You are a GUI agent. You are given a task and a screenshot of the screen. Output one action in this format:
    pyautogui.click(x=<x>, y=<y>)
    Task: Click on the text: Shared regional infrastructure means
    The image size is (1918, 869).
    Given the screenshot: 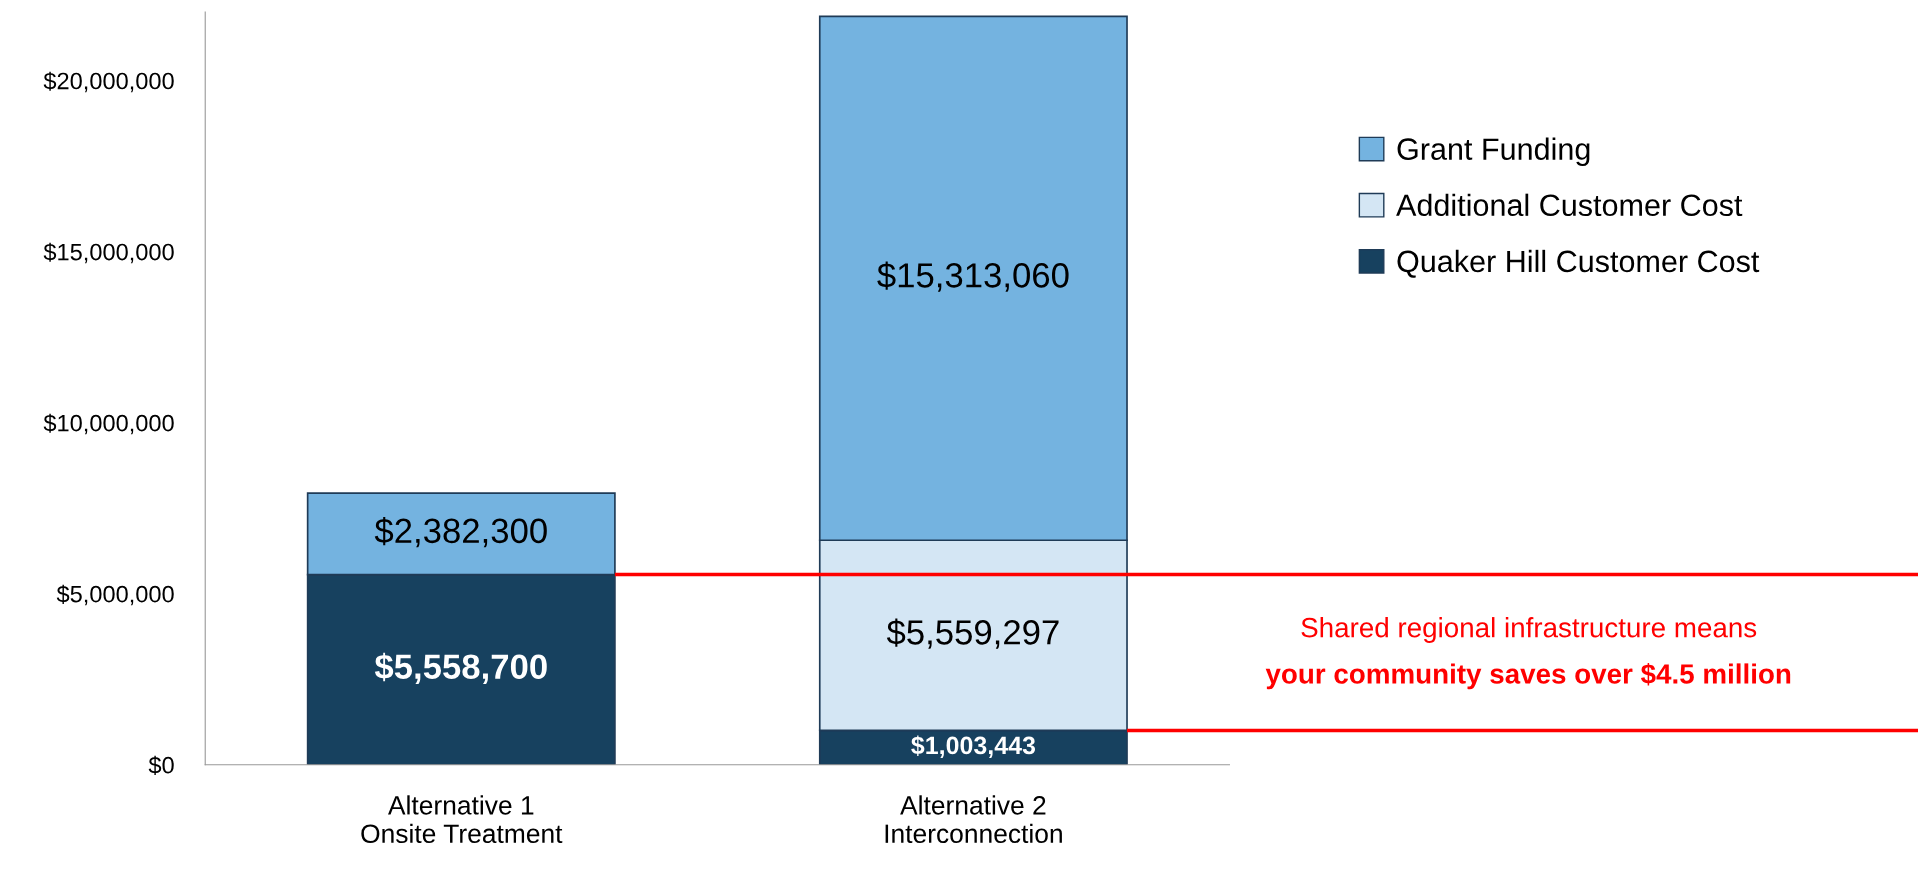 What is the action you would take?
    pyautogui.click(x=1529, y=630)
    